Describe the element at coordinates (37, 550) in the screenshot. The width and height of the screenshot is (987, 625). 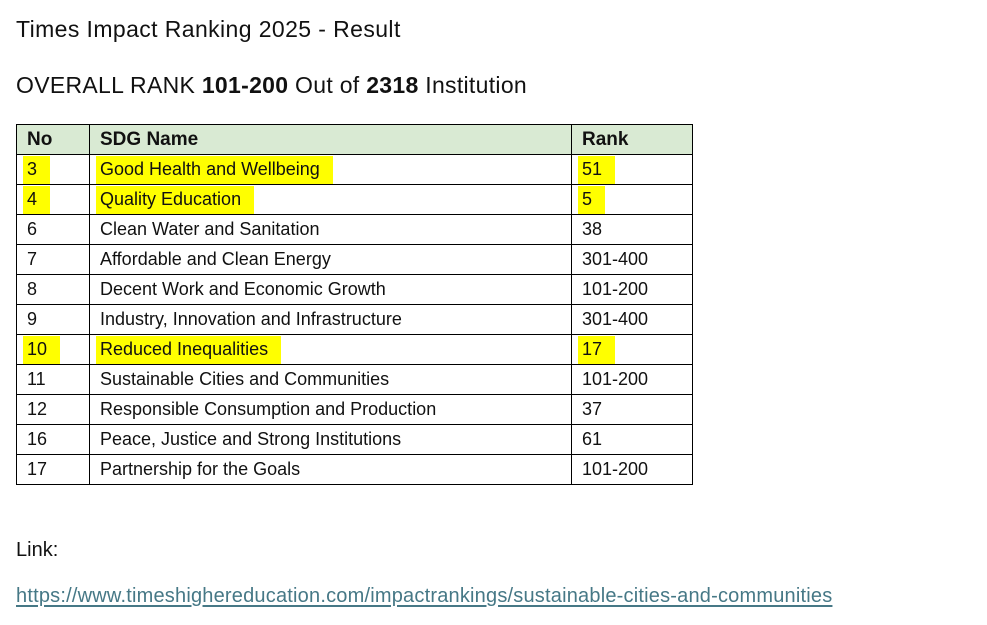
I see `link-label: Link:` at that location.